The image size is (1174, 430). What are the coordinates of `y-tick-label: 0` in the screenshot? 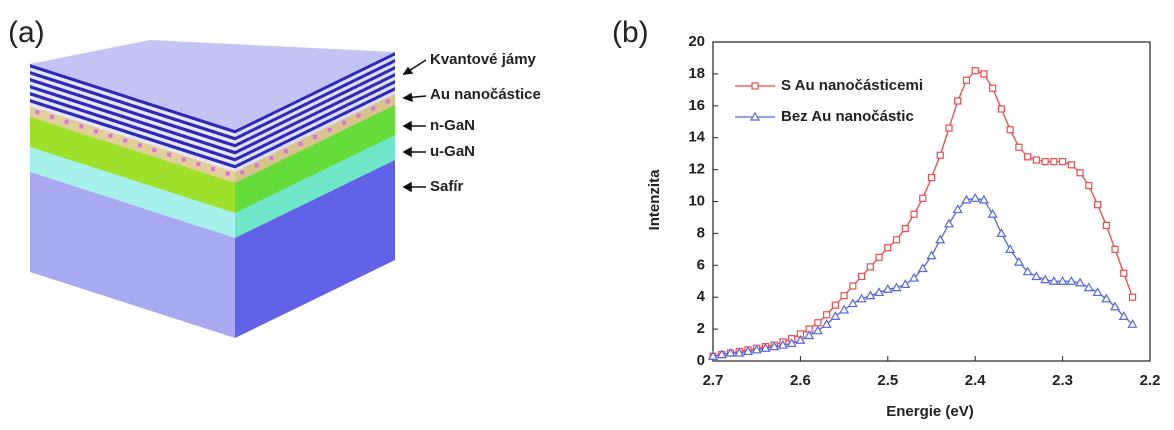 It's located at (701, 360).